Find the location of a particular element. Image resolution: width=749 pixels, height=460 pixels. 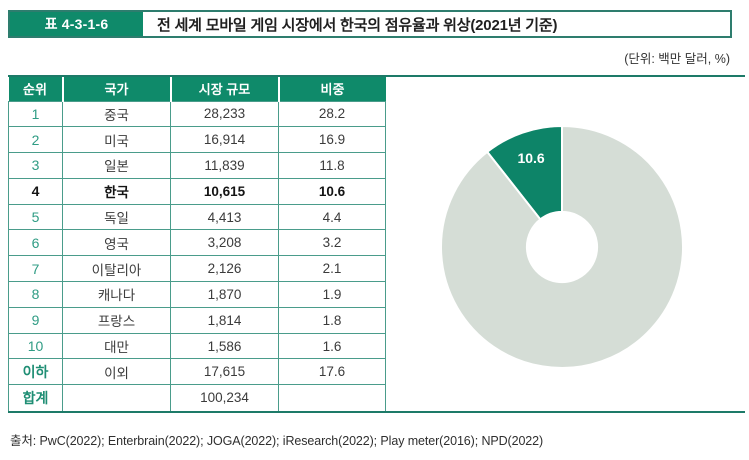

unit-note: (단위: 백만 달러, %) is located at coordinates (677, 59).